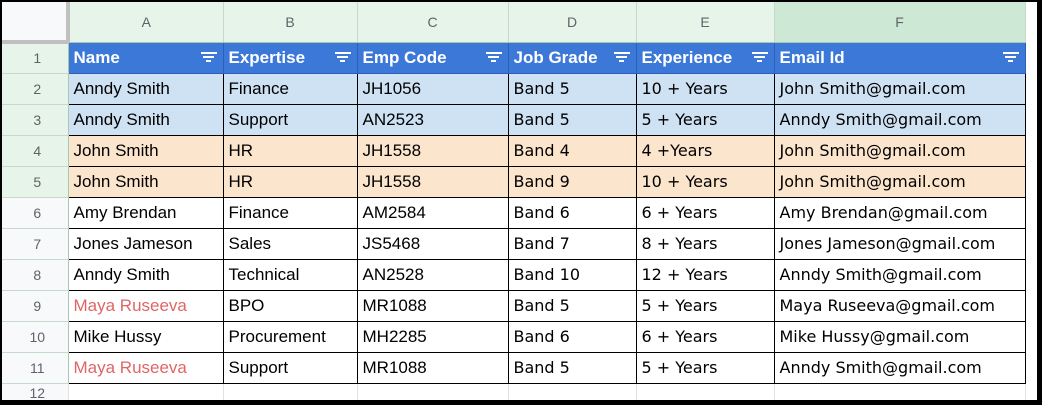  Describe the element at coordinates (572, 22) in the screenshot. I see `column-header-d: D` at that location.